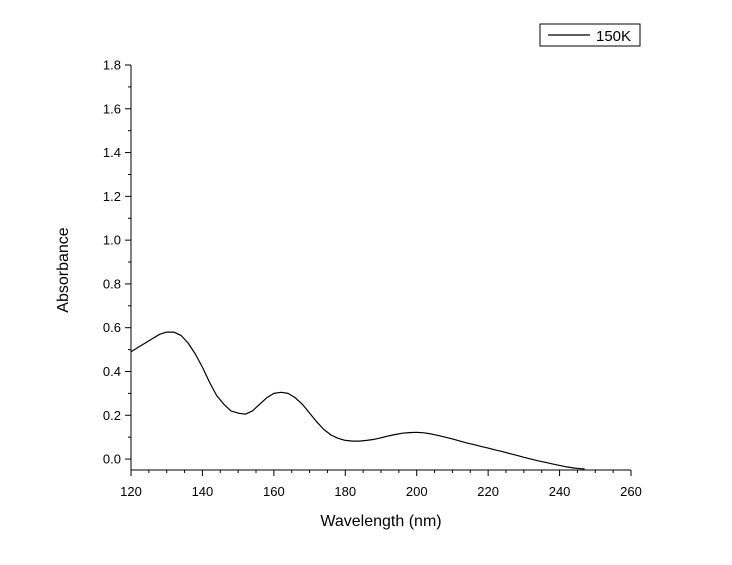  I want to click on y-axis-title: Absorbance, so click(63, 269).